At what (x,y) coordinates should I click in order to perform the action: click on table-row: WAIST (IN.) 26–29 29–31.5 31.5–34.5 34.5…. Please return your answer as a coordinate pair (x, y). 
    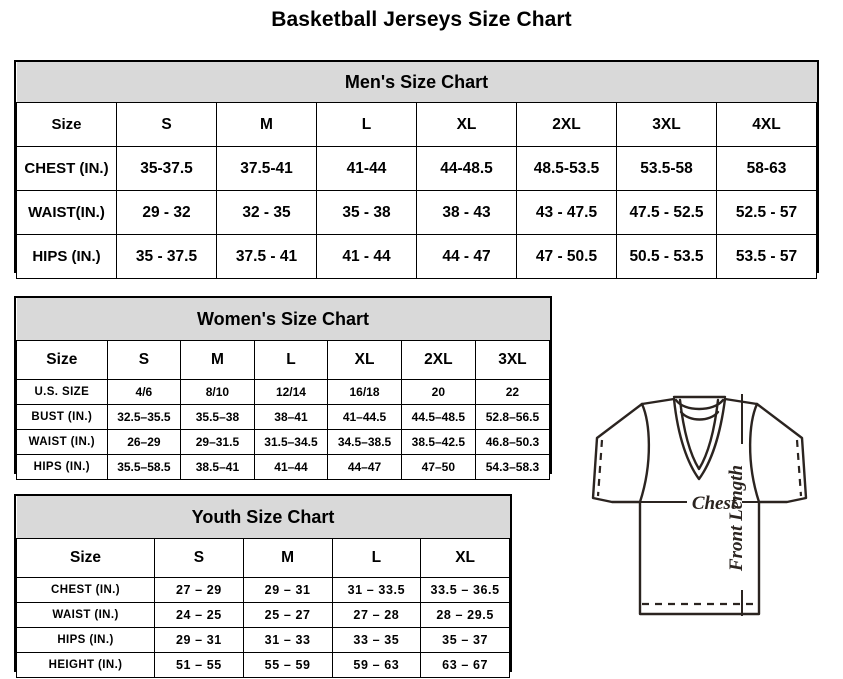
    Looking at the image, I should click on (283, 442).